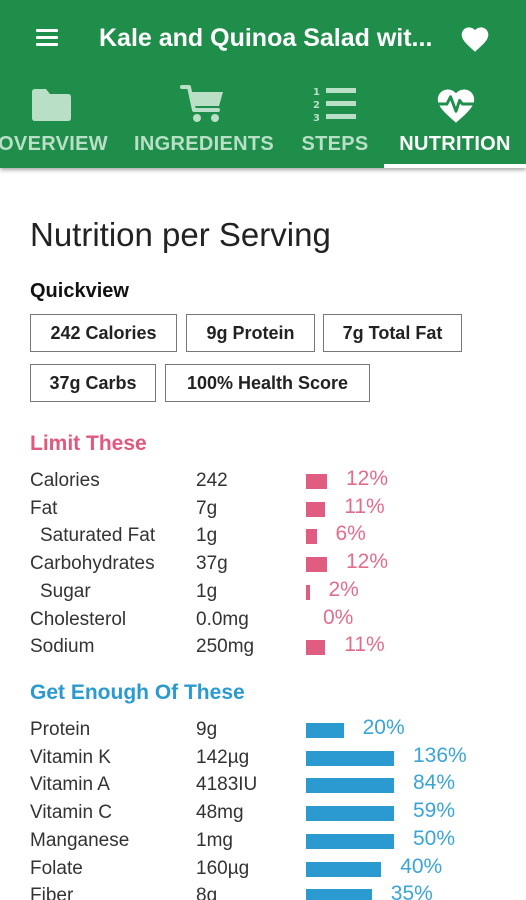 The width and height of the screenshot is (526, 900). What do you see at coordinates (456, 106) in the screenshot?
I see `heart-pulse-icon` at bounding box center [456, 106].